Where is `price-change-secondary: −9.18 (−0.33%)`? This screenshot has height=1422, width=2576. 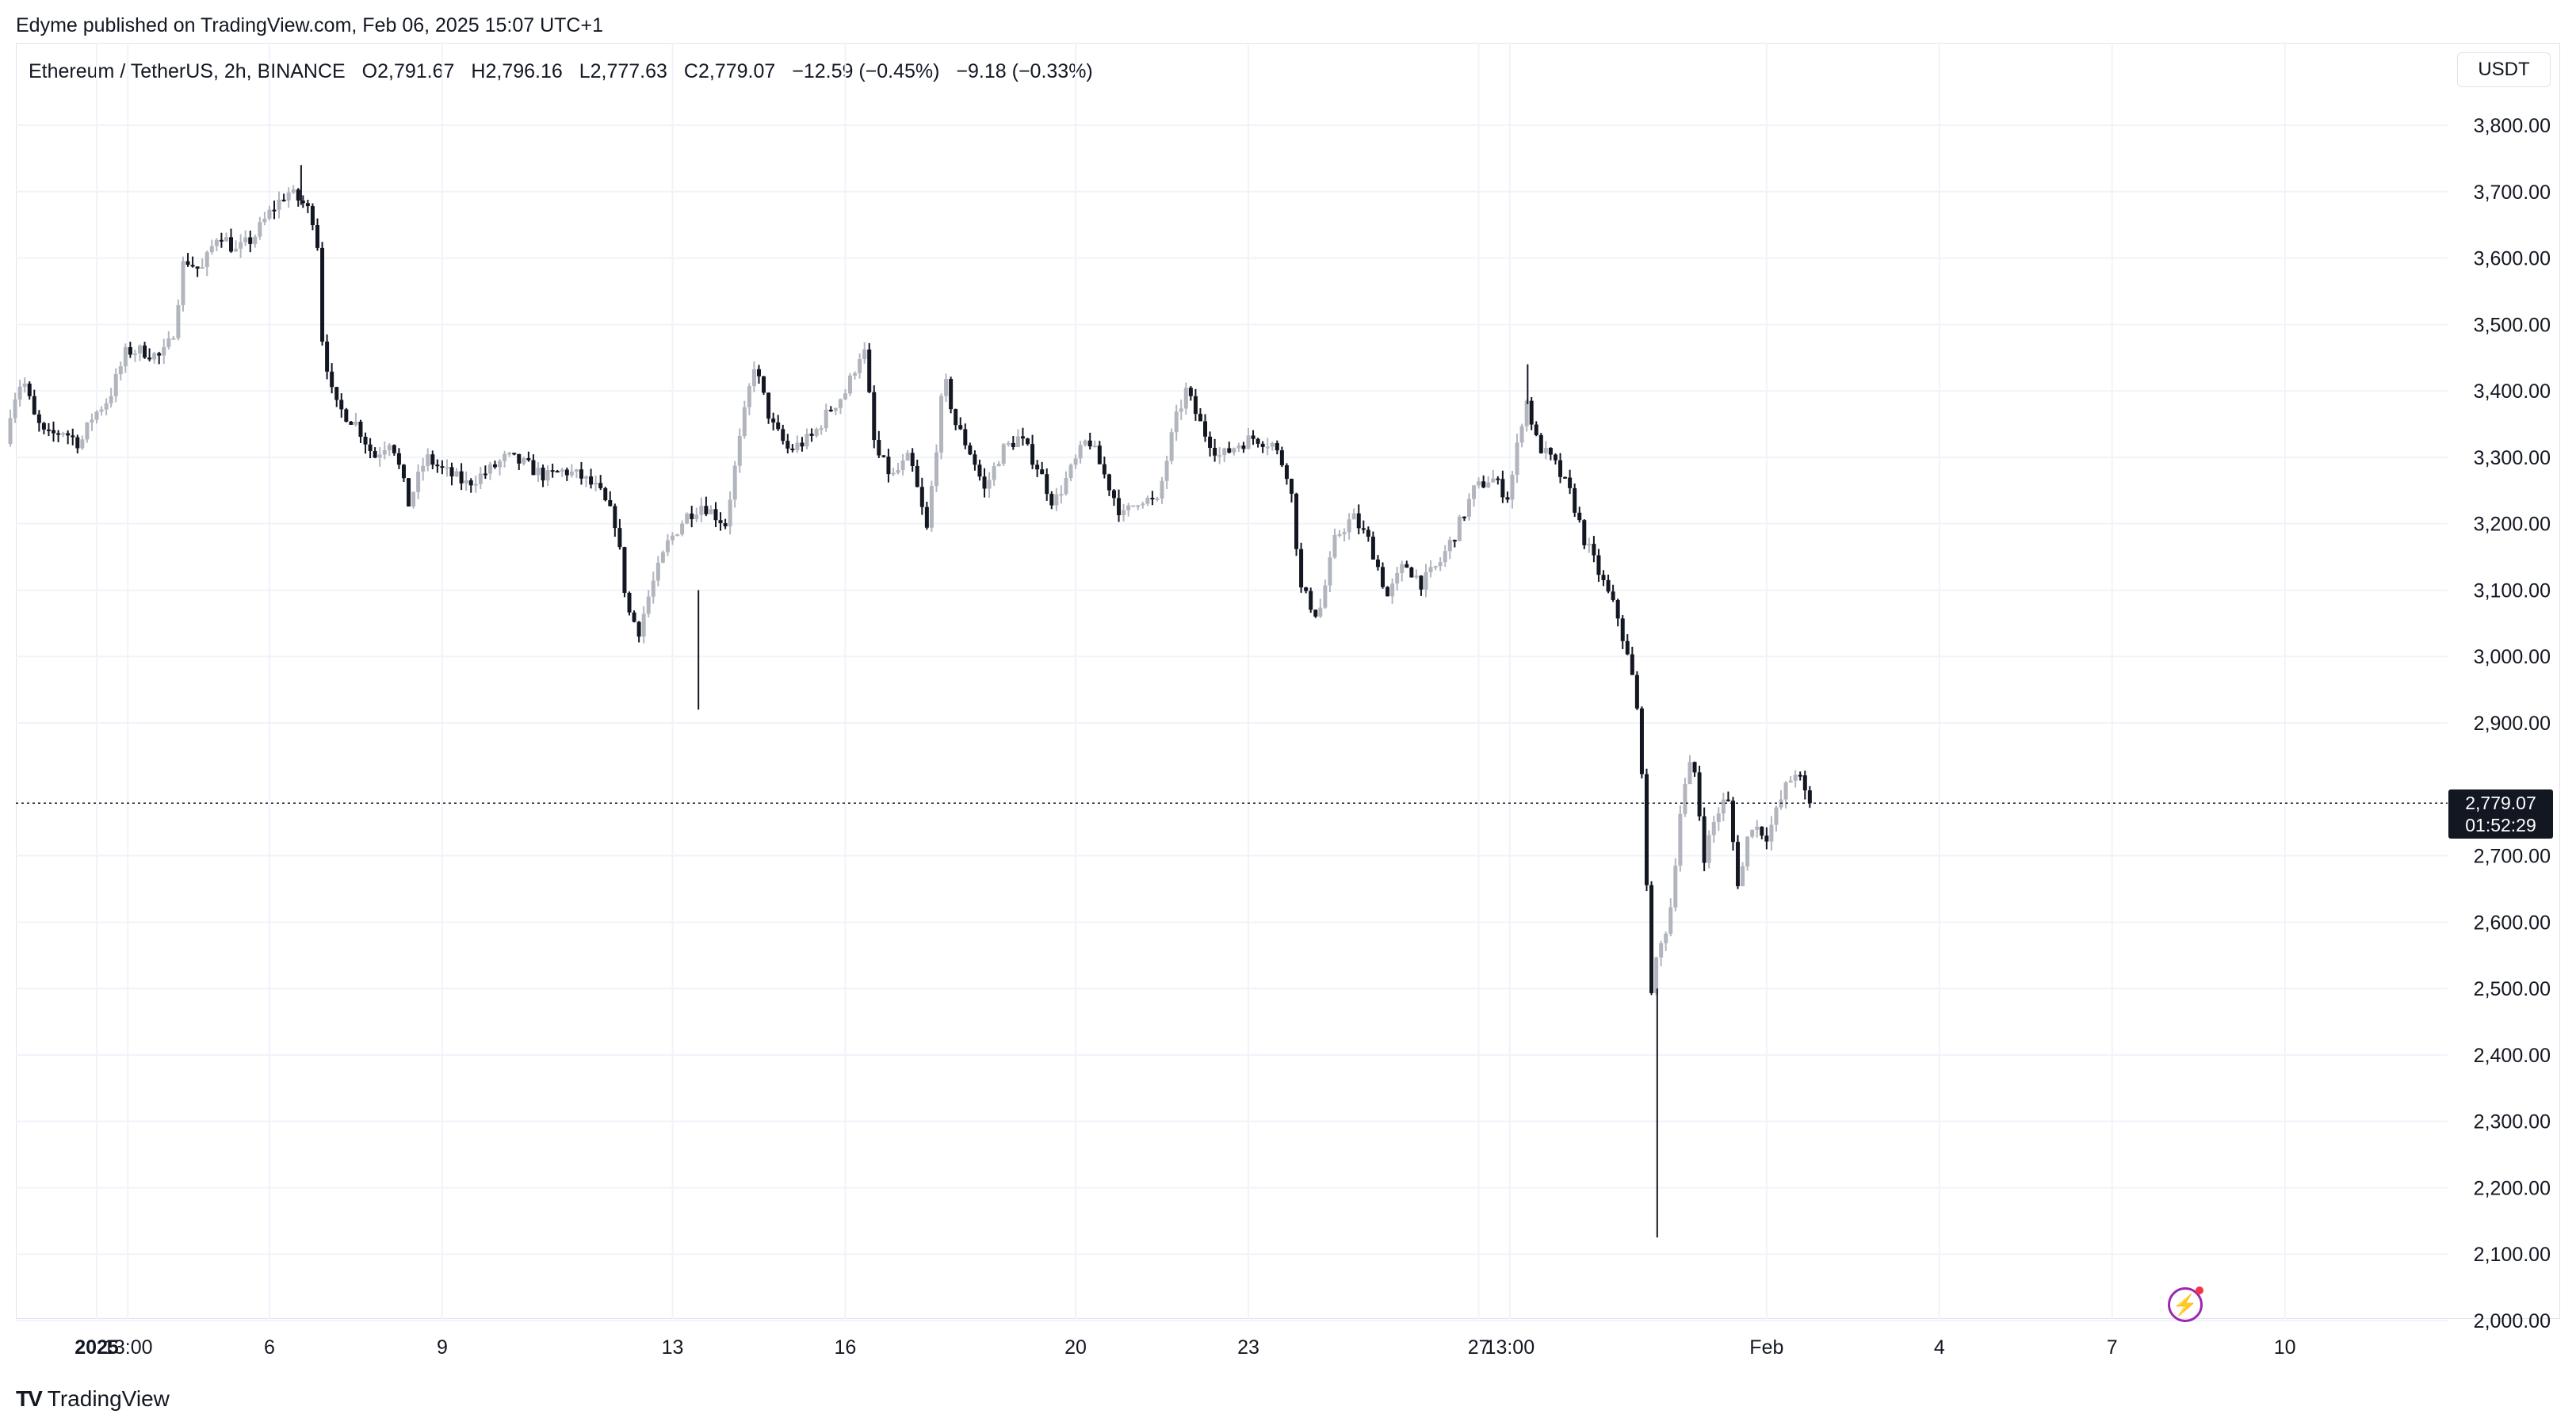
price-change-secondary: −9.18 (−0.33%) is located at coordinates (1024, 71).